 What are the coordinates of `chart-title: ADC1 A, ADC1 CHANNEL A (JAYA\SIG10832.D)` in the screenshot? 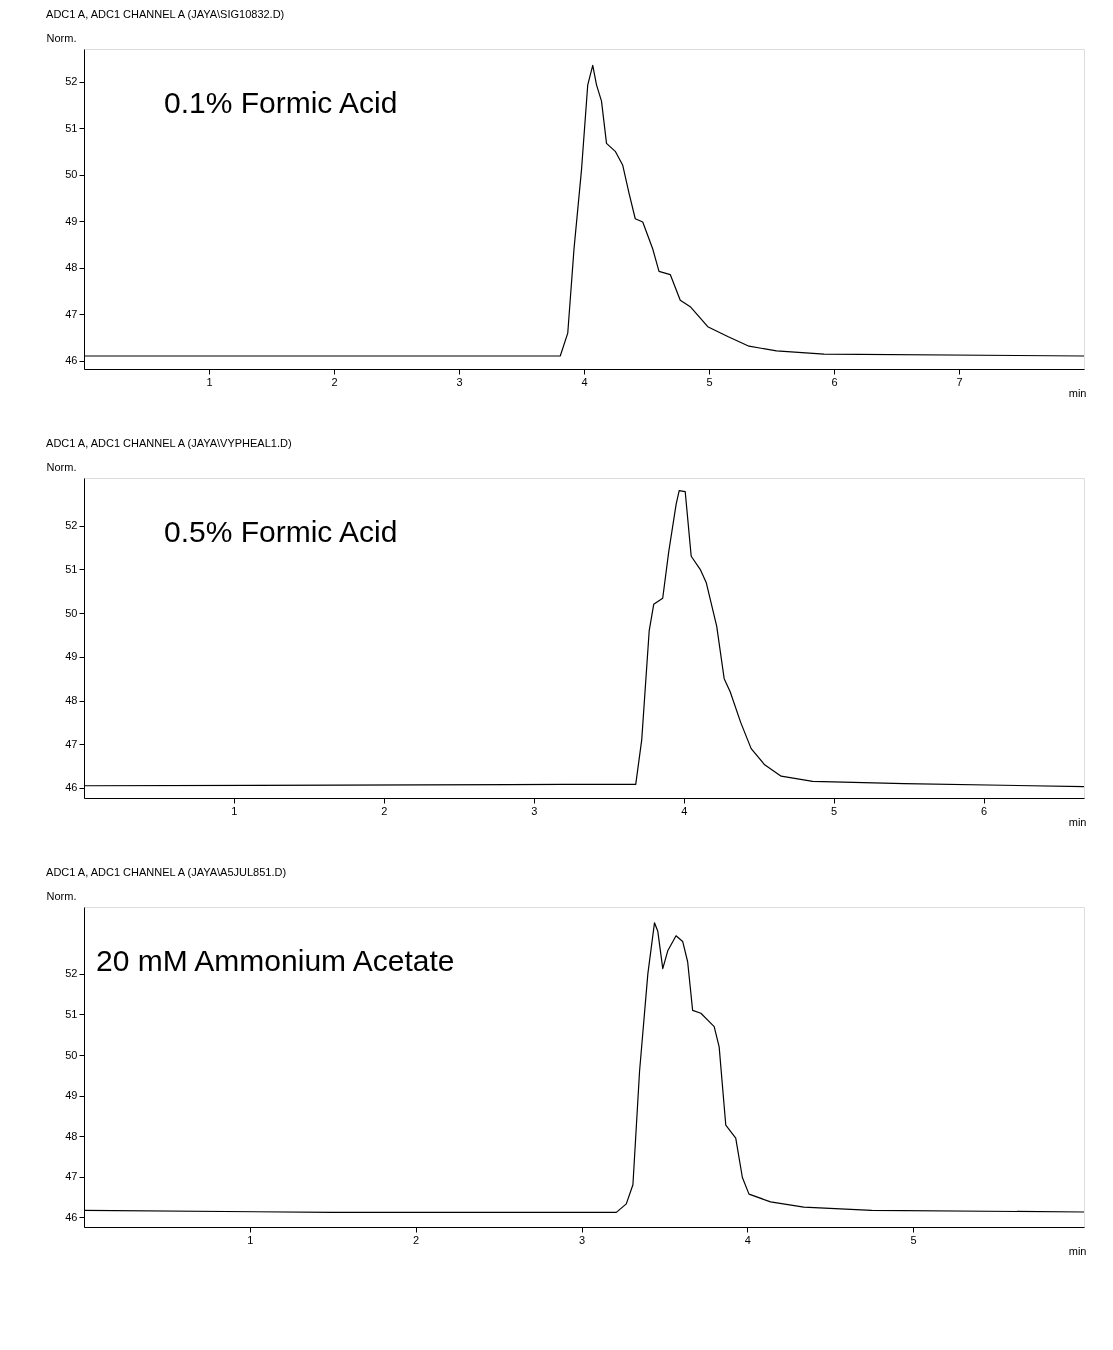 It's located at (165, 14).